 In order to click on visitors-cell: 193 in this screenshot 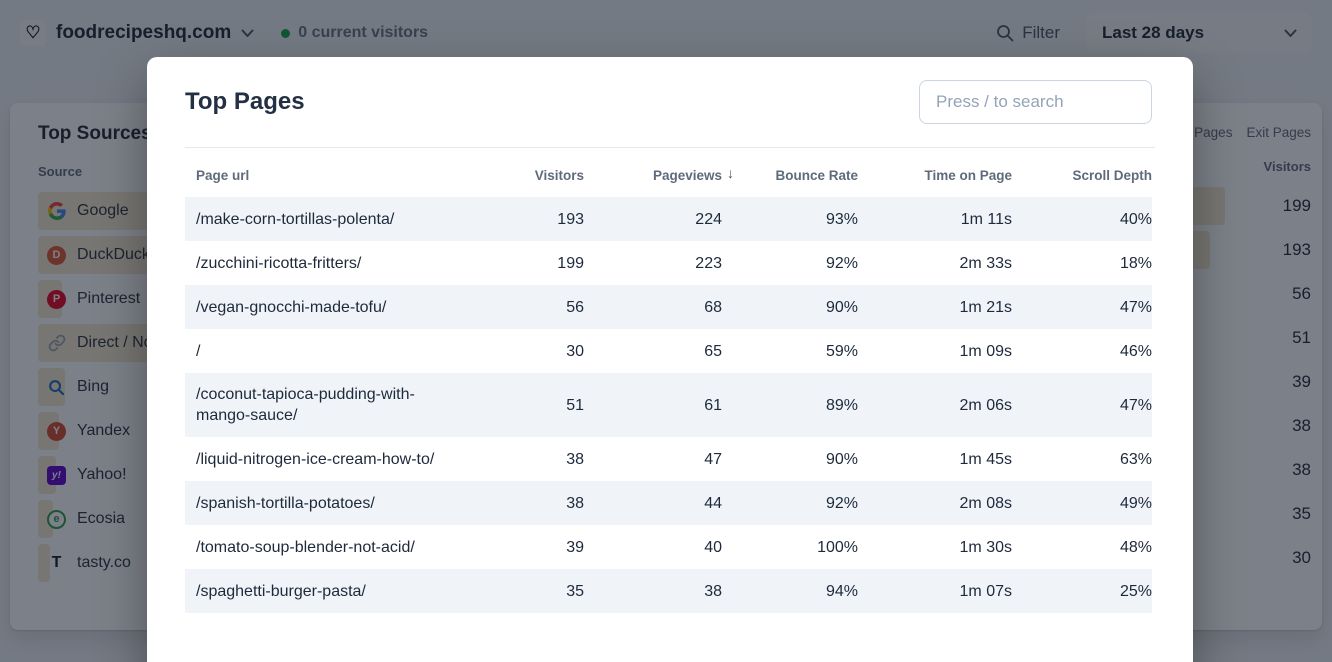, I will do `click(570, 219)`.